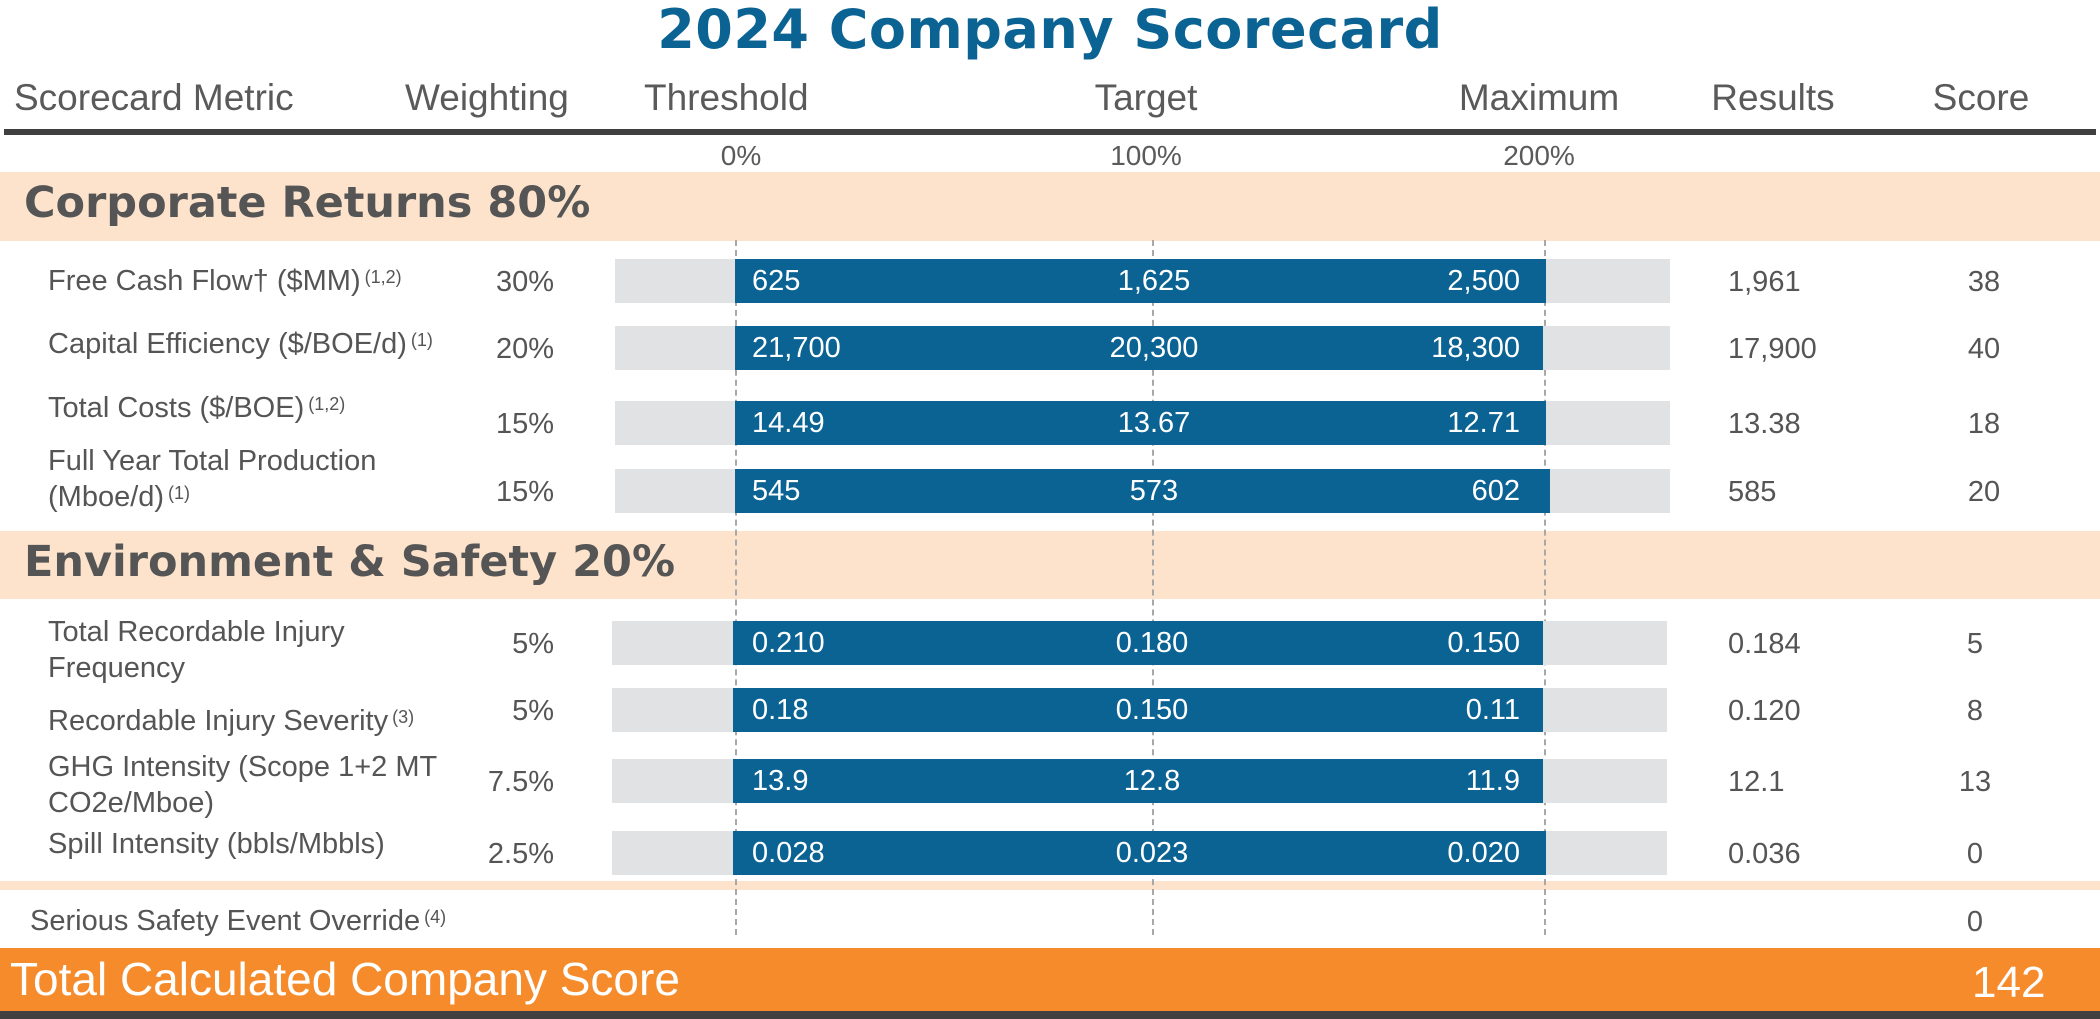 The width and height of the screenshot is (2100, 1019). I want to click on target-value: 1,625, so click(1154, 281).